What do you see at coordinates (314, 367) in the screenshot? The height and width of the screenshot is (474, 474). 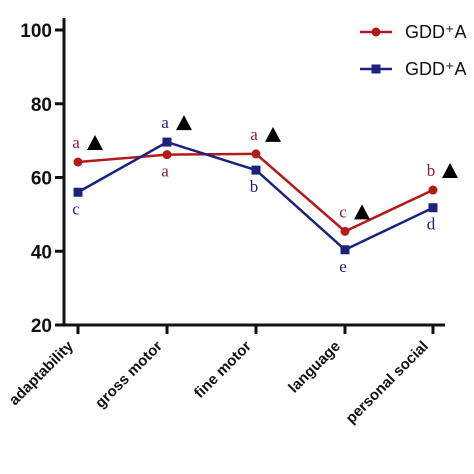 I see `x-tick-label: language` at bounding box center [314, 367].